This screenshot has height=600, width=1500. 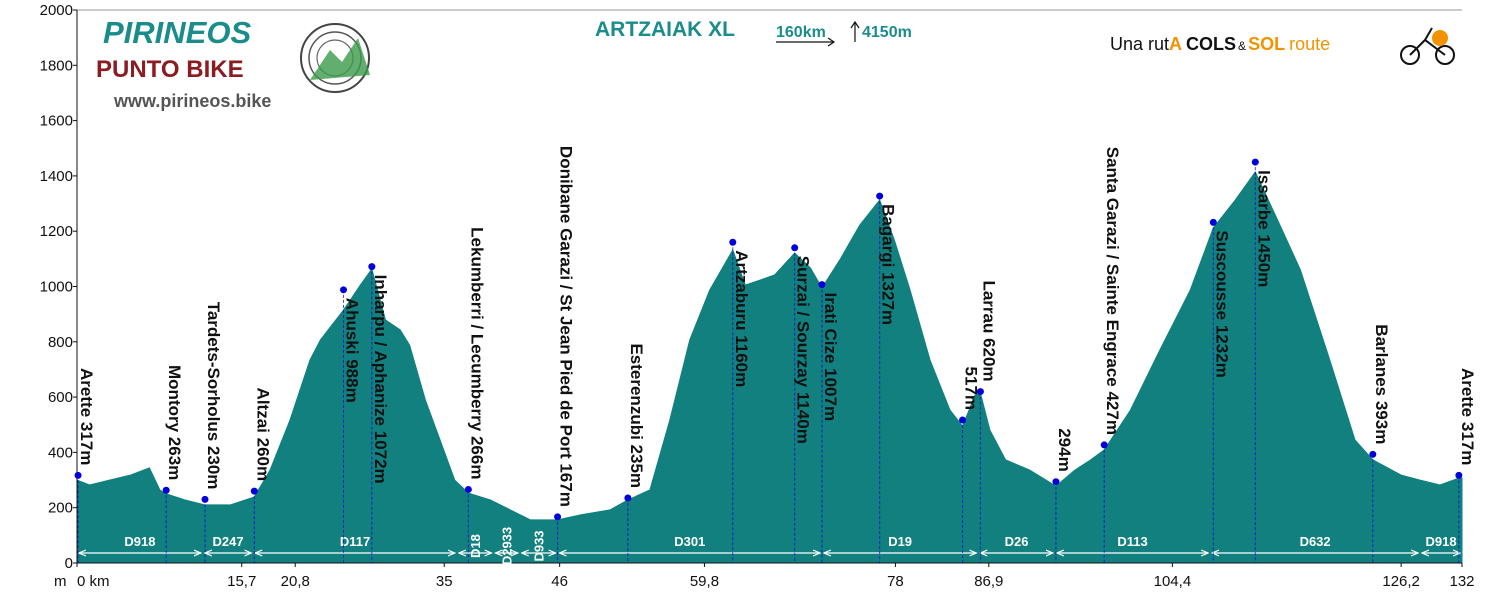 What do you see at coordinates (1461, 581) in the screenshot?
I see `x-tick-label: 132` at bounding box center [1461, 581].